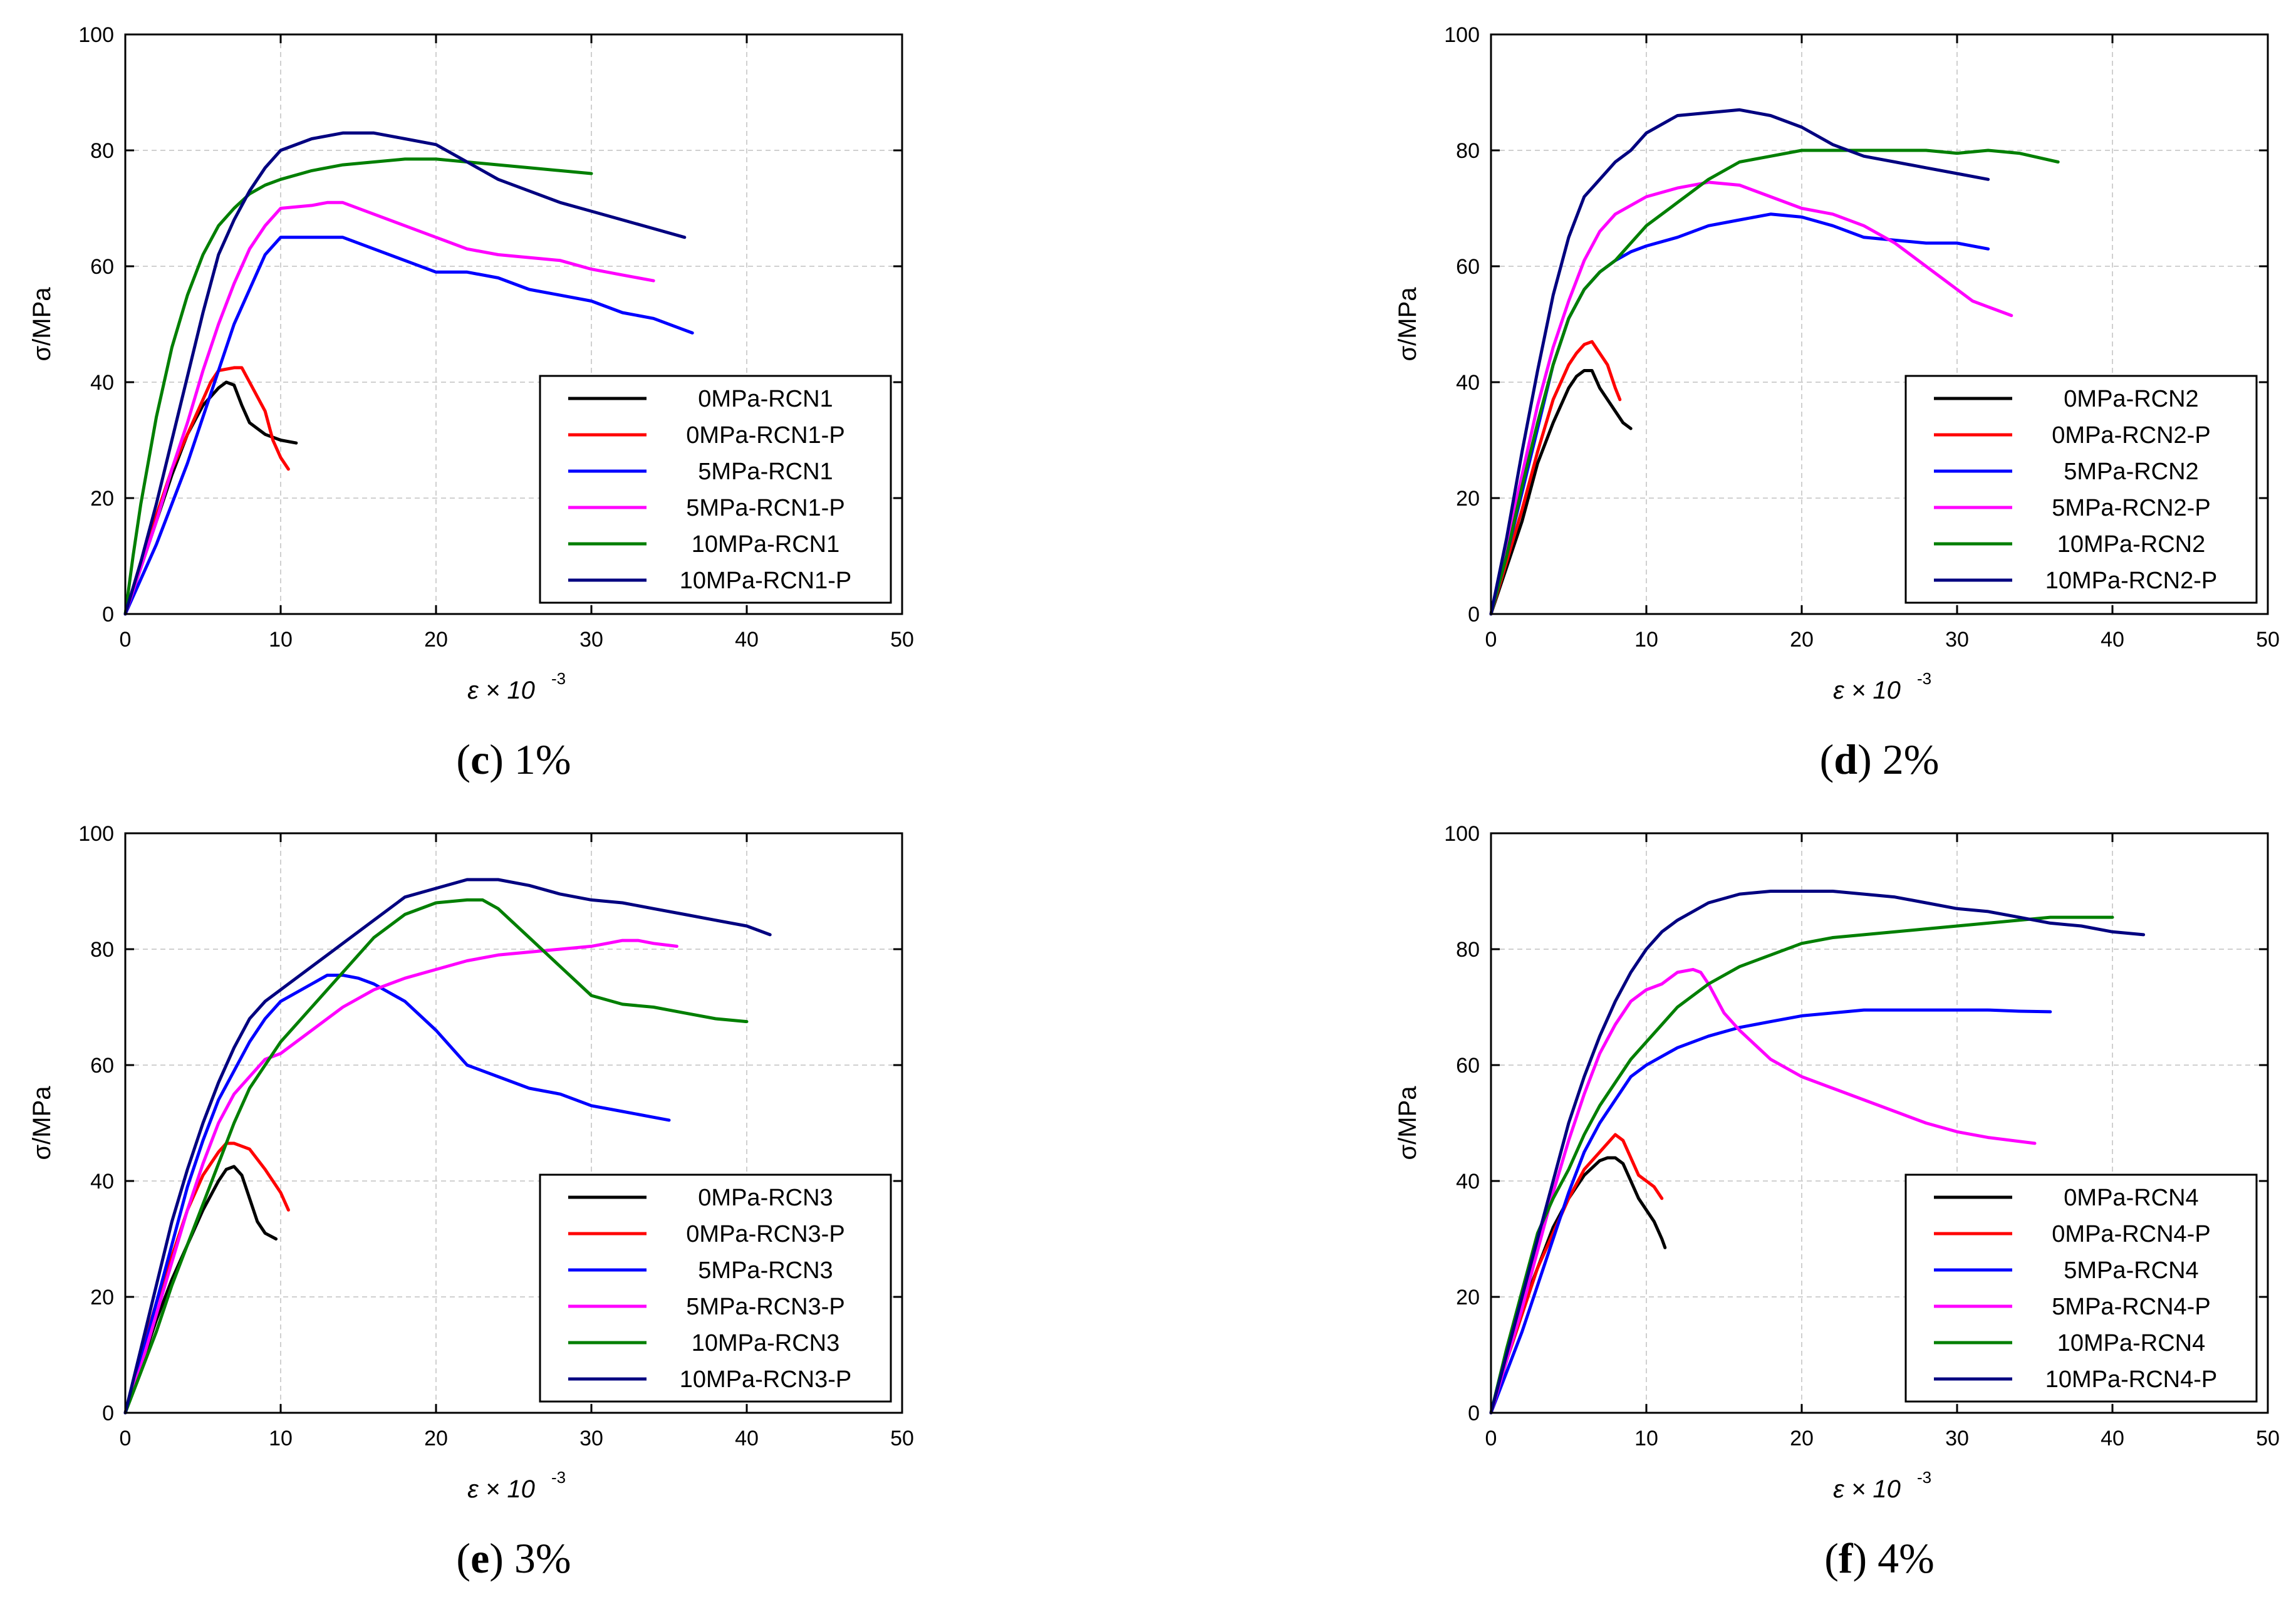 This screenshot has width=2296, height=1597. I want to click on series-line-5mpa-rcn1-p, so click(389, 408).